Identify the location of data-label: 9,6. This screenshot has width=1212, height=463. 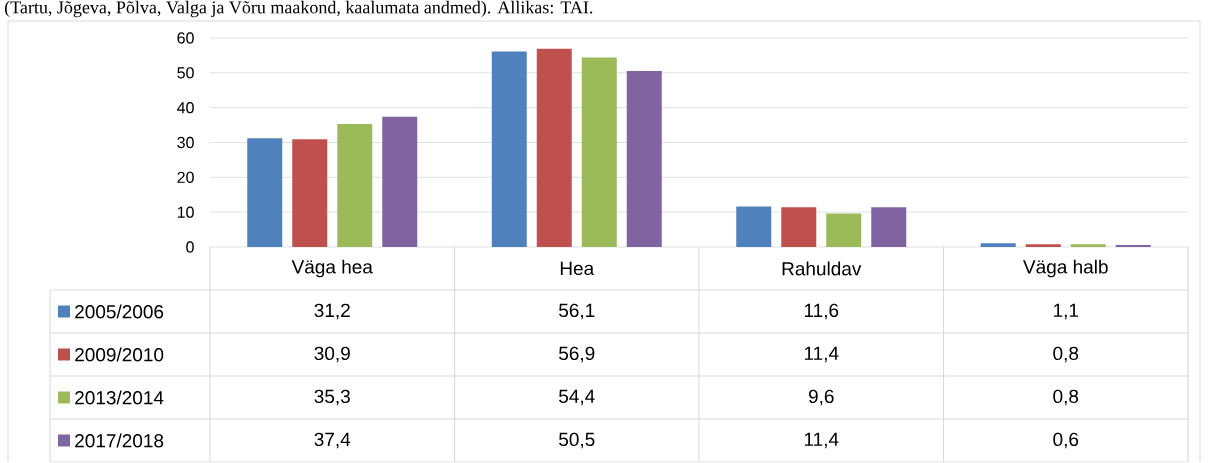
(821, 397).